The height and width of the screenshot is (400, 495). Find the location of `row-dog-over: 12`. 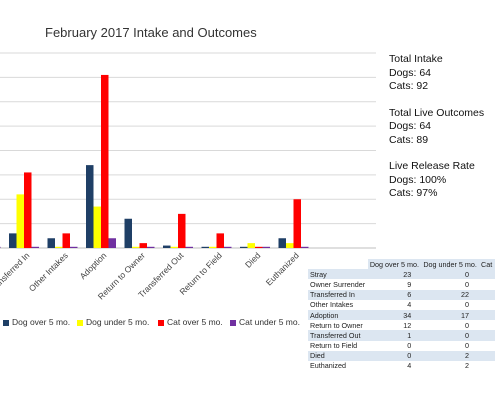

row-dog-over: 12 is located at coordinates (394, 325).